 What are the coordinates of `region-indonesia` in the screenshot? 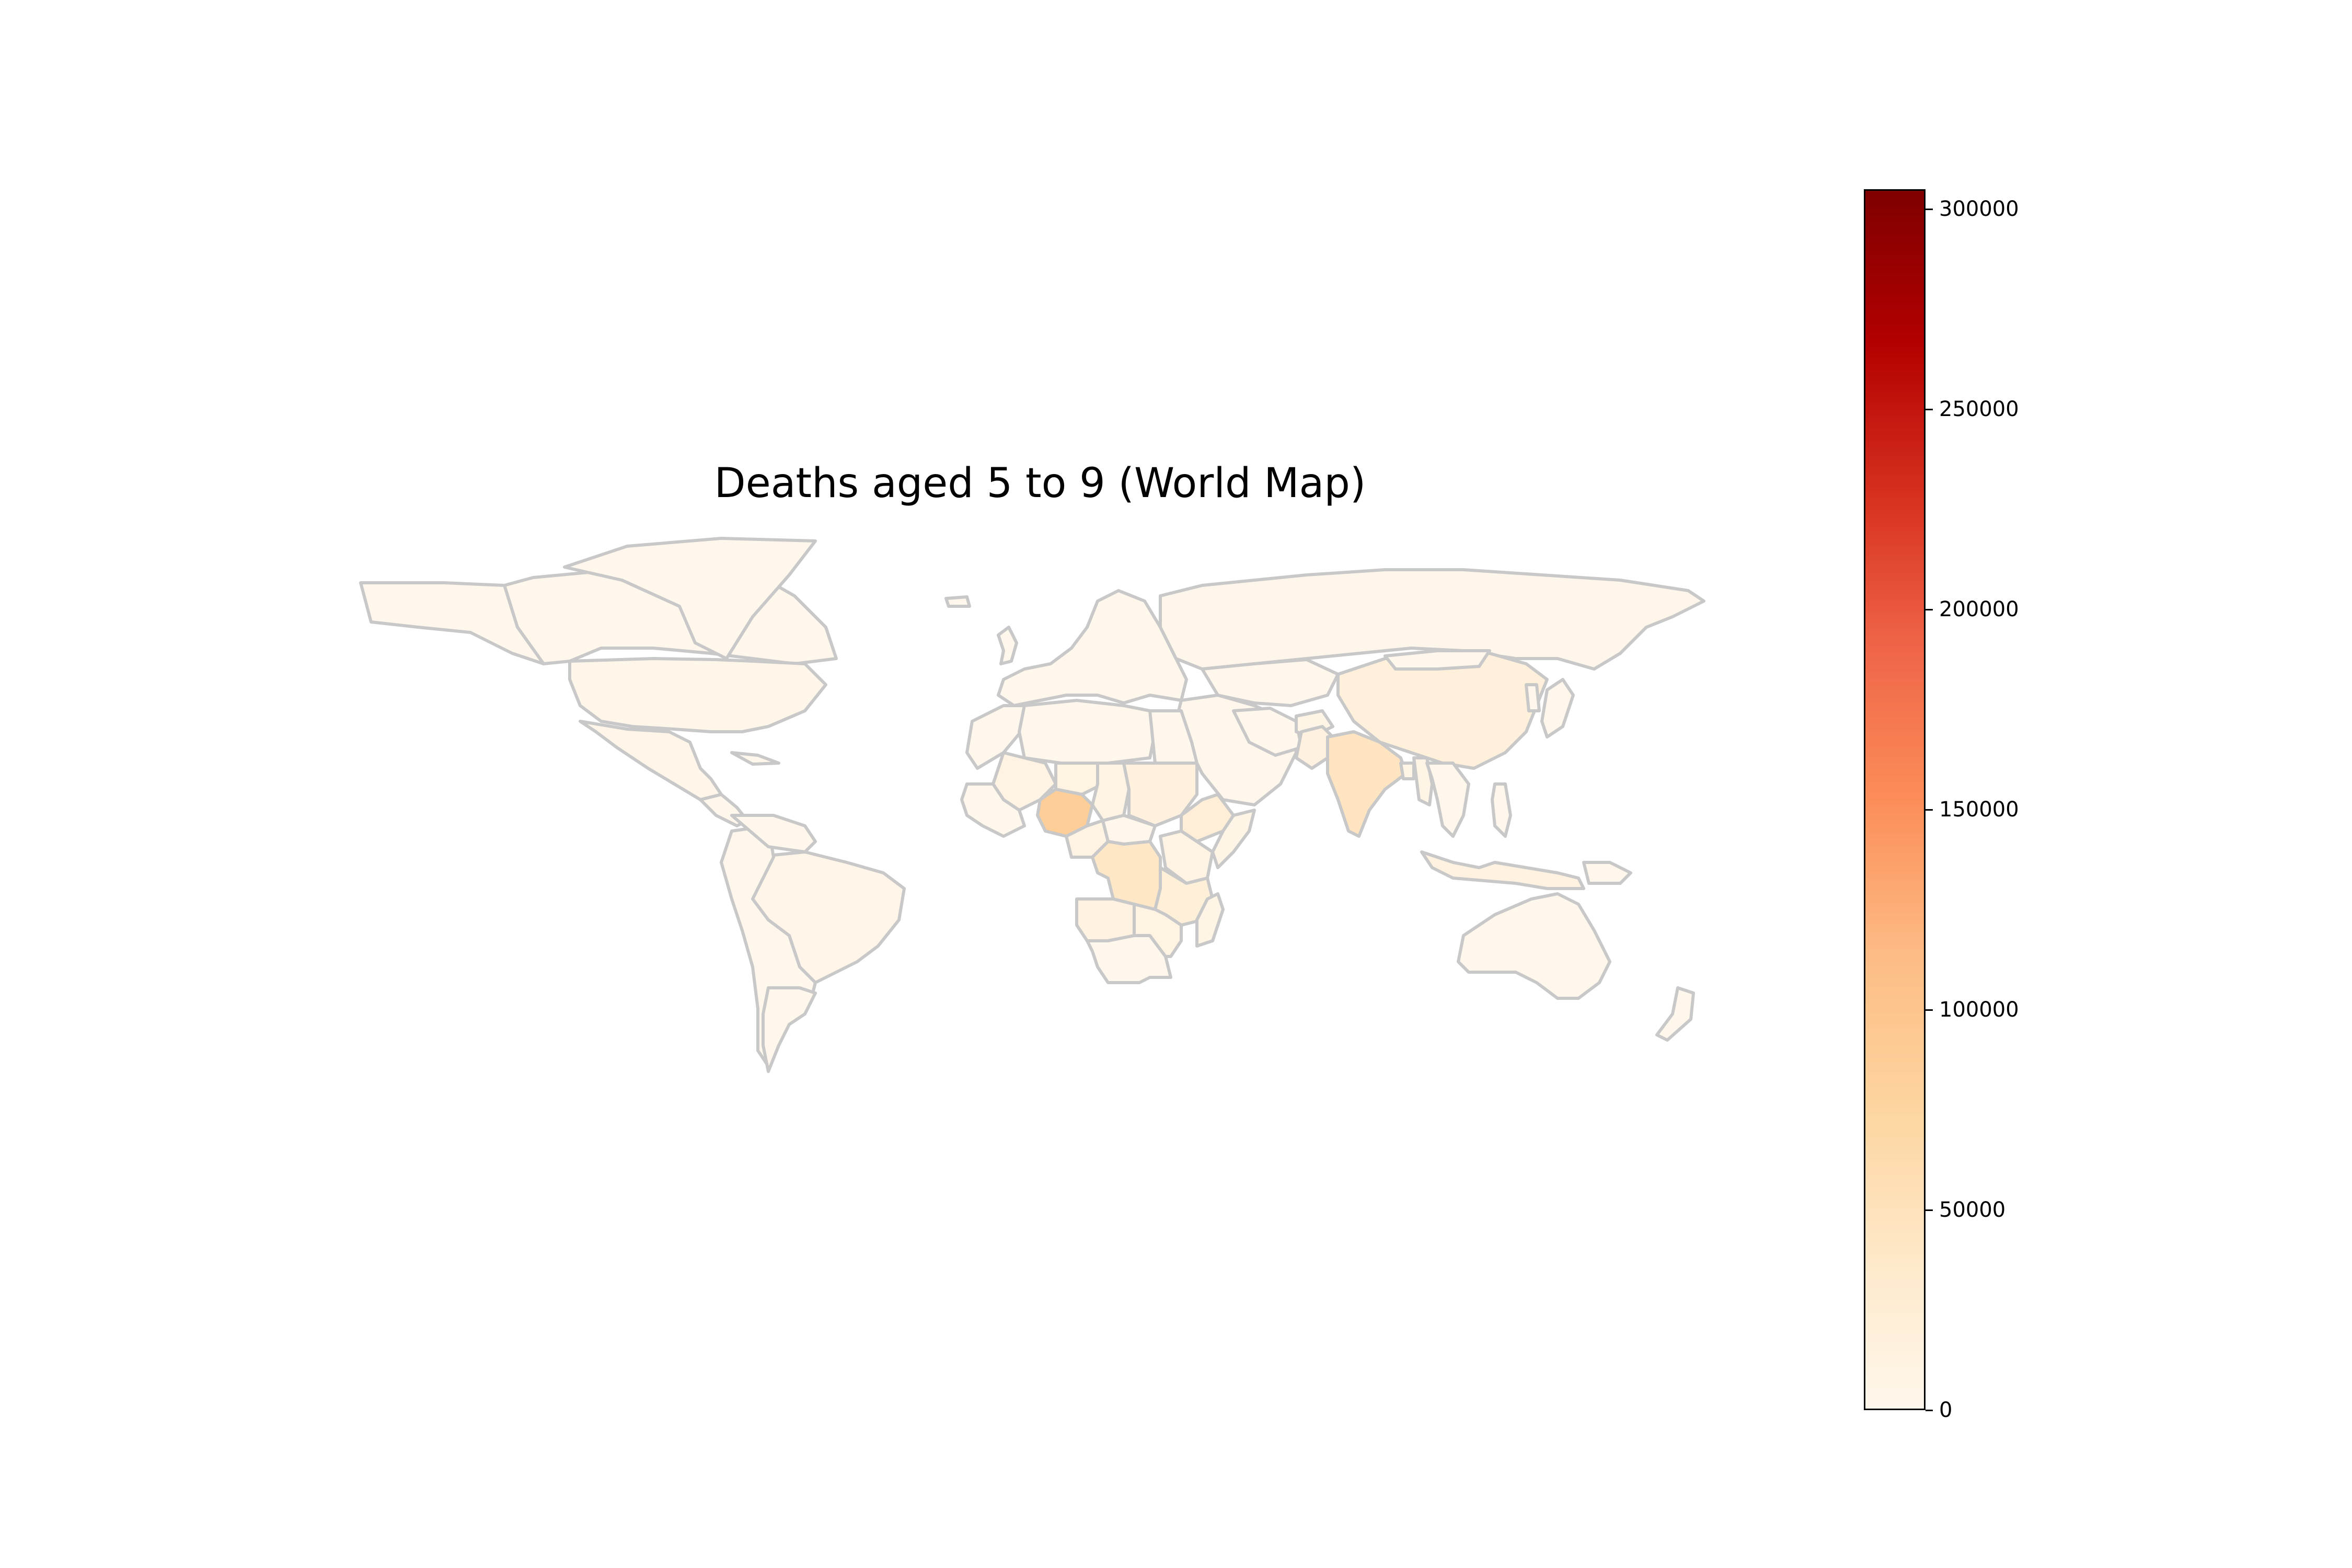 It's located at (1502, 870).